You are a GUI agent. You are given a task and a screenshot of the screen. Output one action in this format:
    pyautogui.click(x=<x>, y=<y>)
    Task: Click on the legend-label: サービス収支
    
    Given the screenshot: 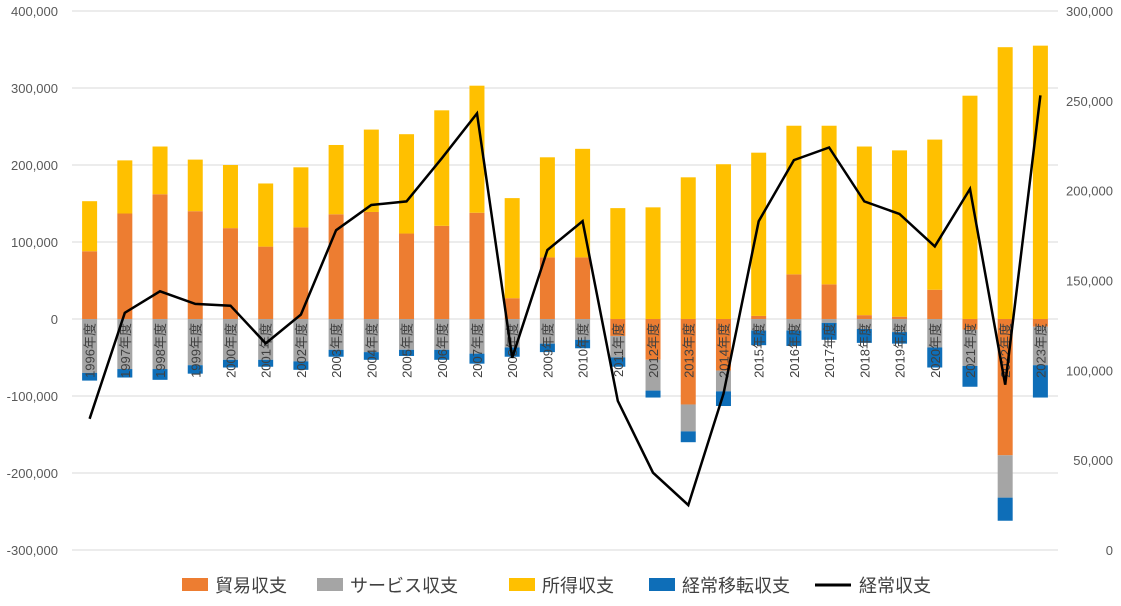 What is the action you would take?
    pyautogui.click(x=404, y=586)
    